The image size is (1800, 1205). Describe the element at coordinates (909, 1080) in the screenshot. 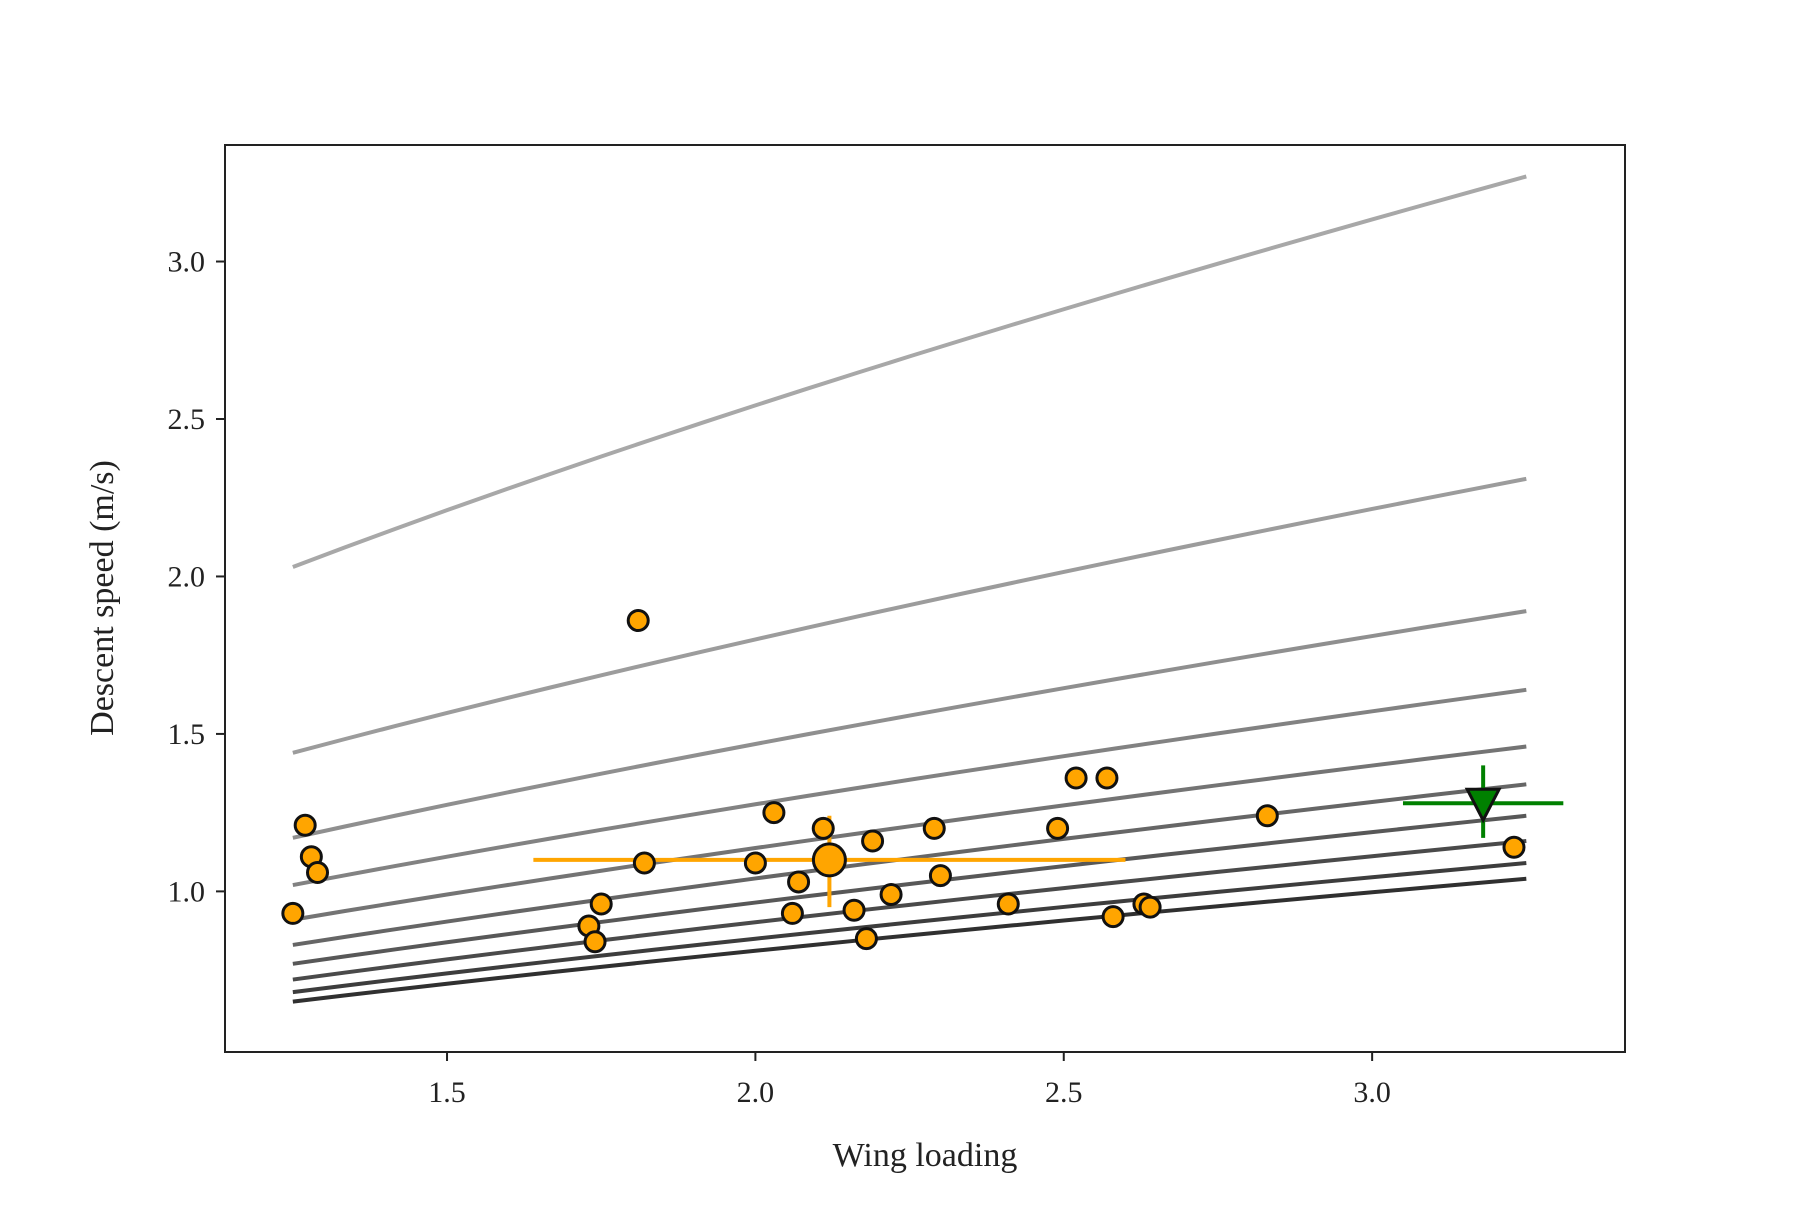

I see `x-axis-ticks: 1.5 2.0 2.5 3.0` at that location.